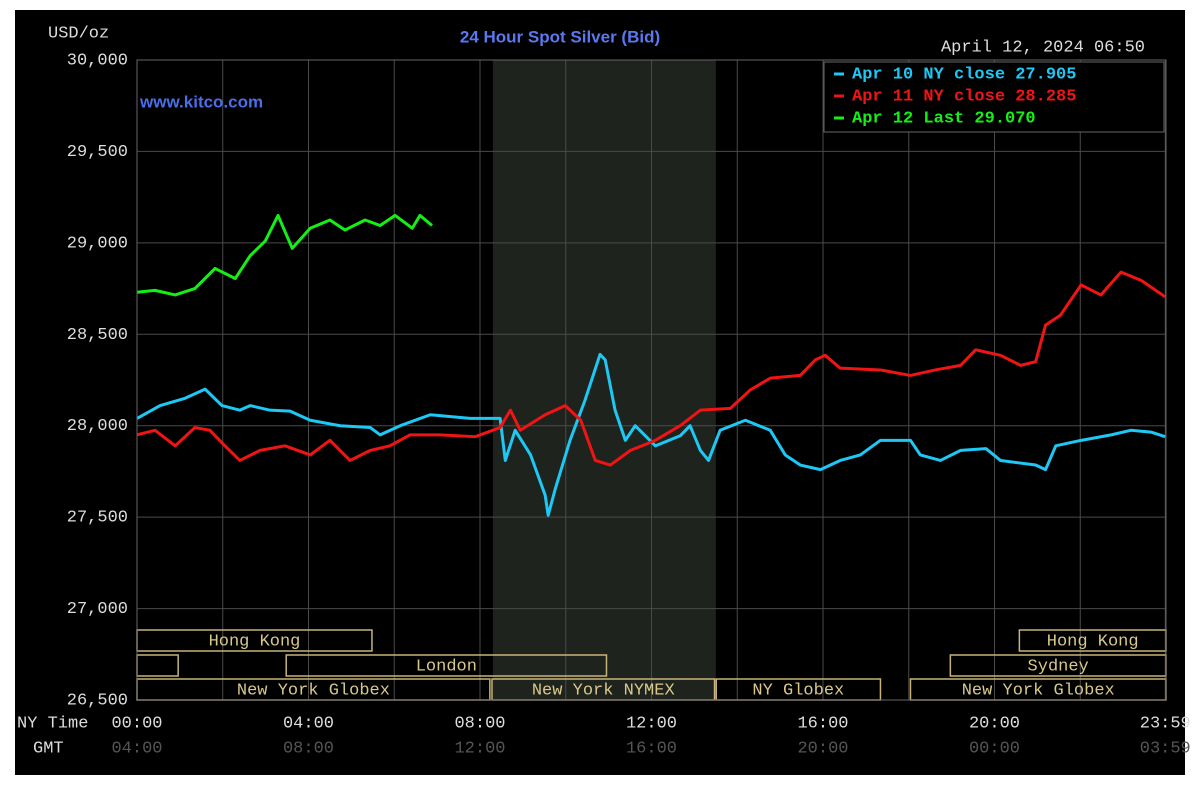 The image size is (1200, 785). Describe the element at coordinates (1043, 47) in the screenshot. I see `timestamp: April 12, 2024 06:50` at that location.